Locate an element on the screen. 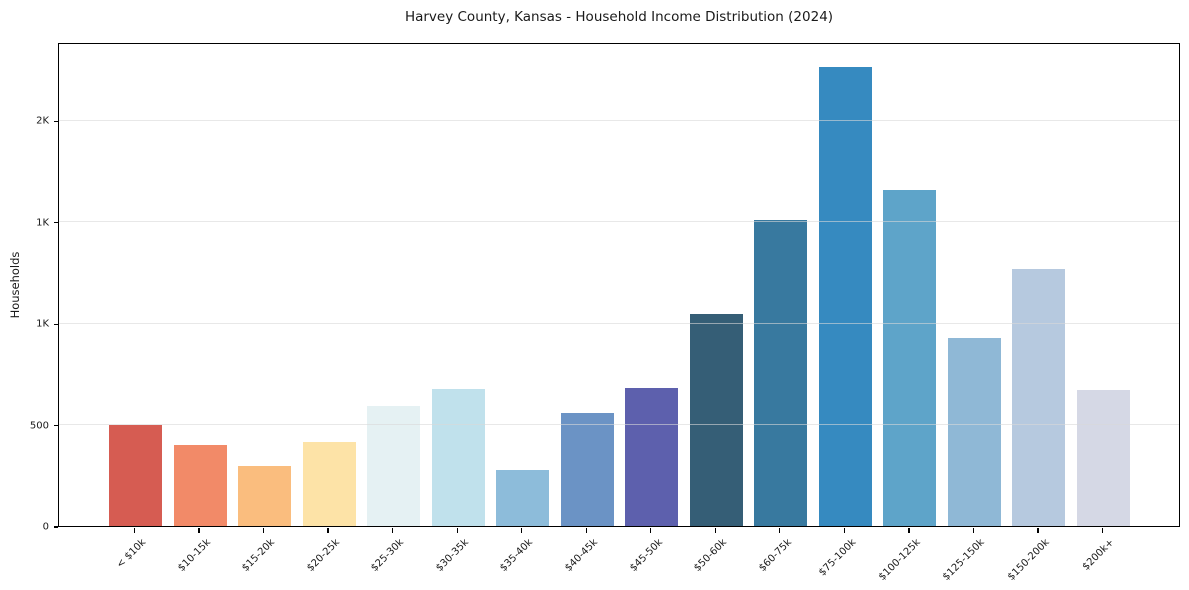 This screenshot has width=1189, height=590. x-tick-label: $25-30k is located at coordinates (388, 555).